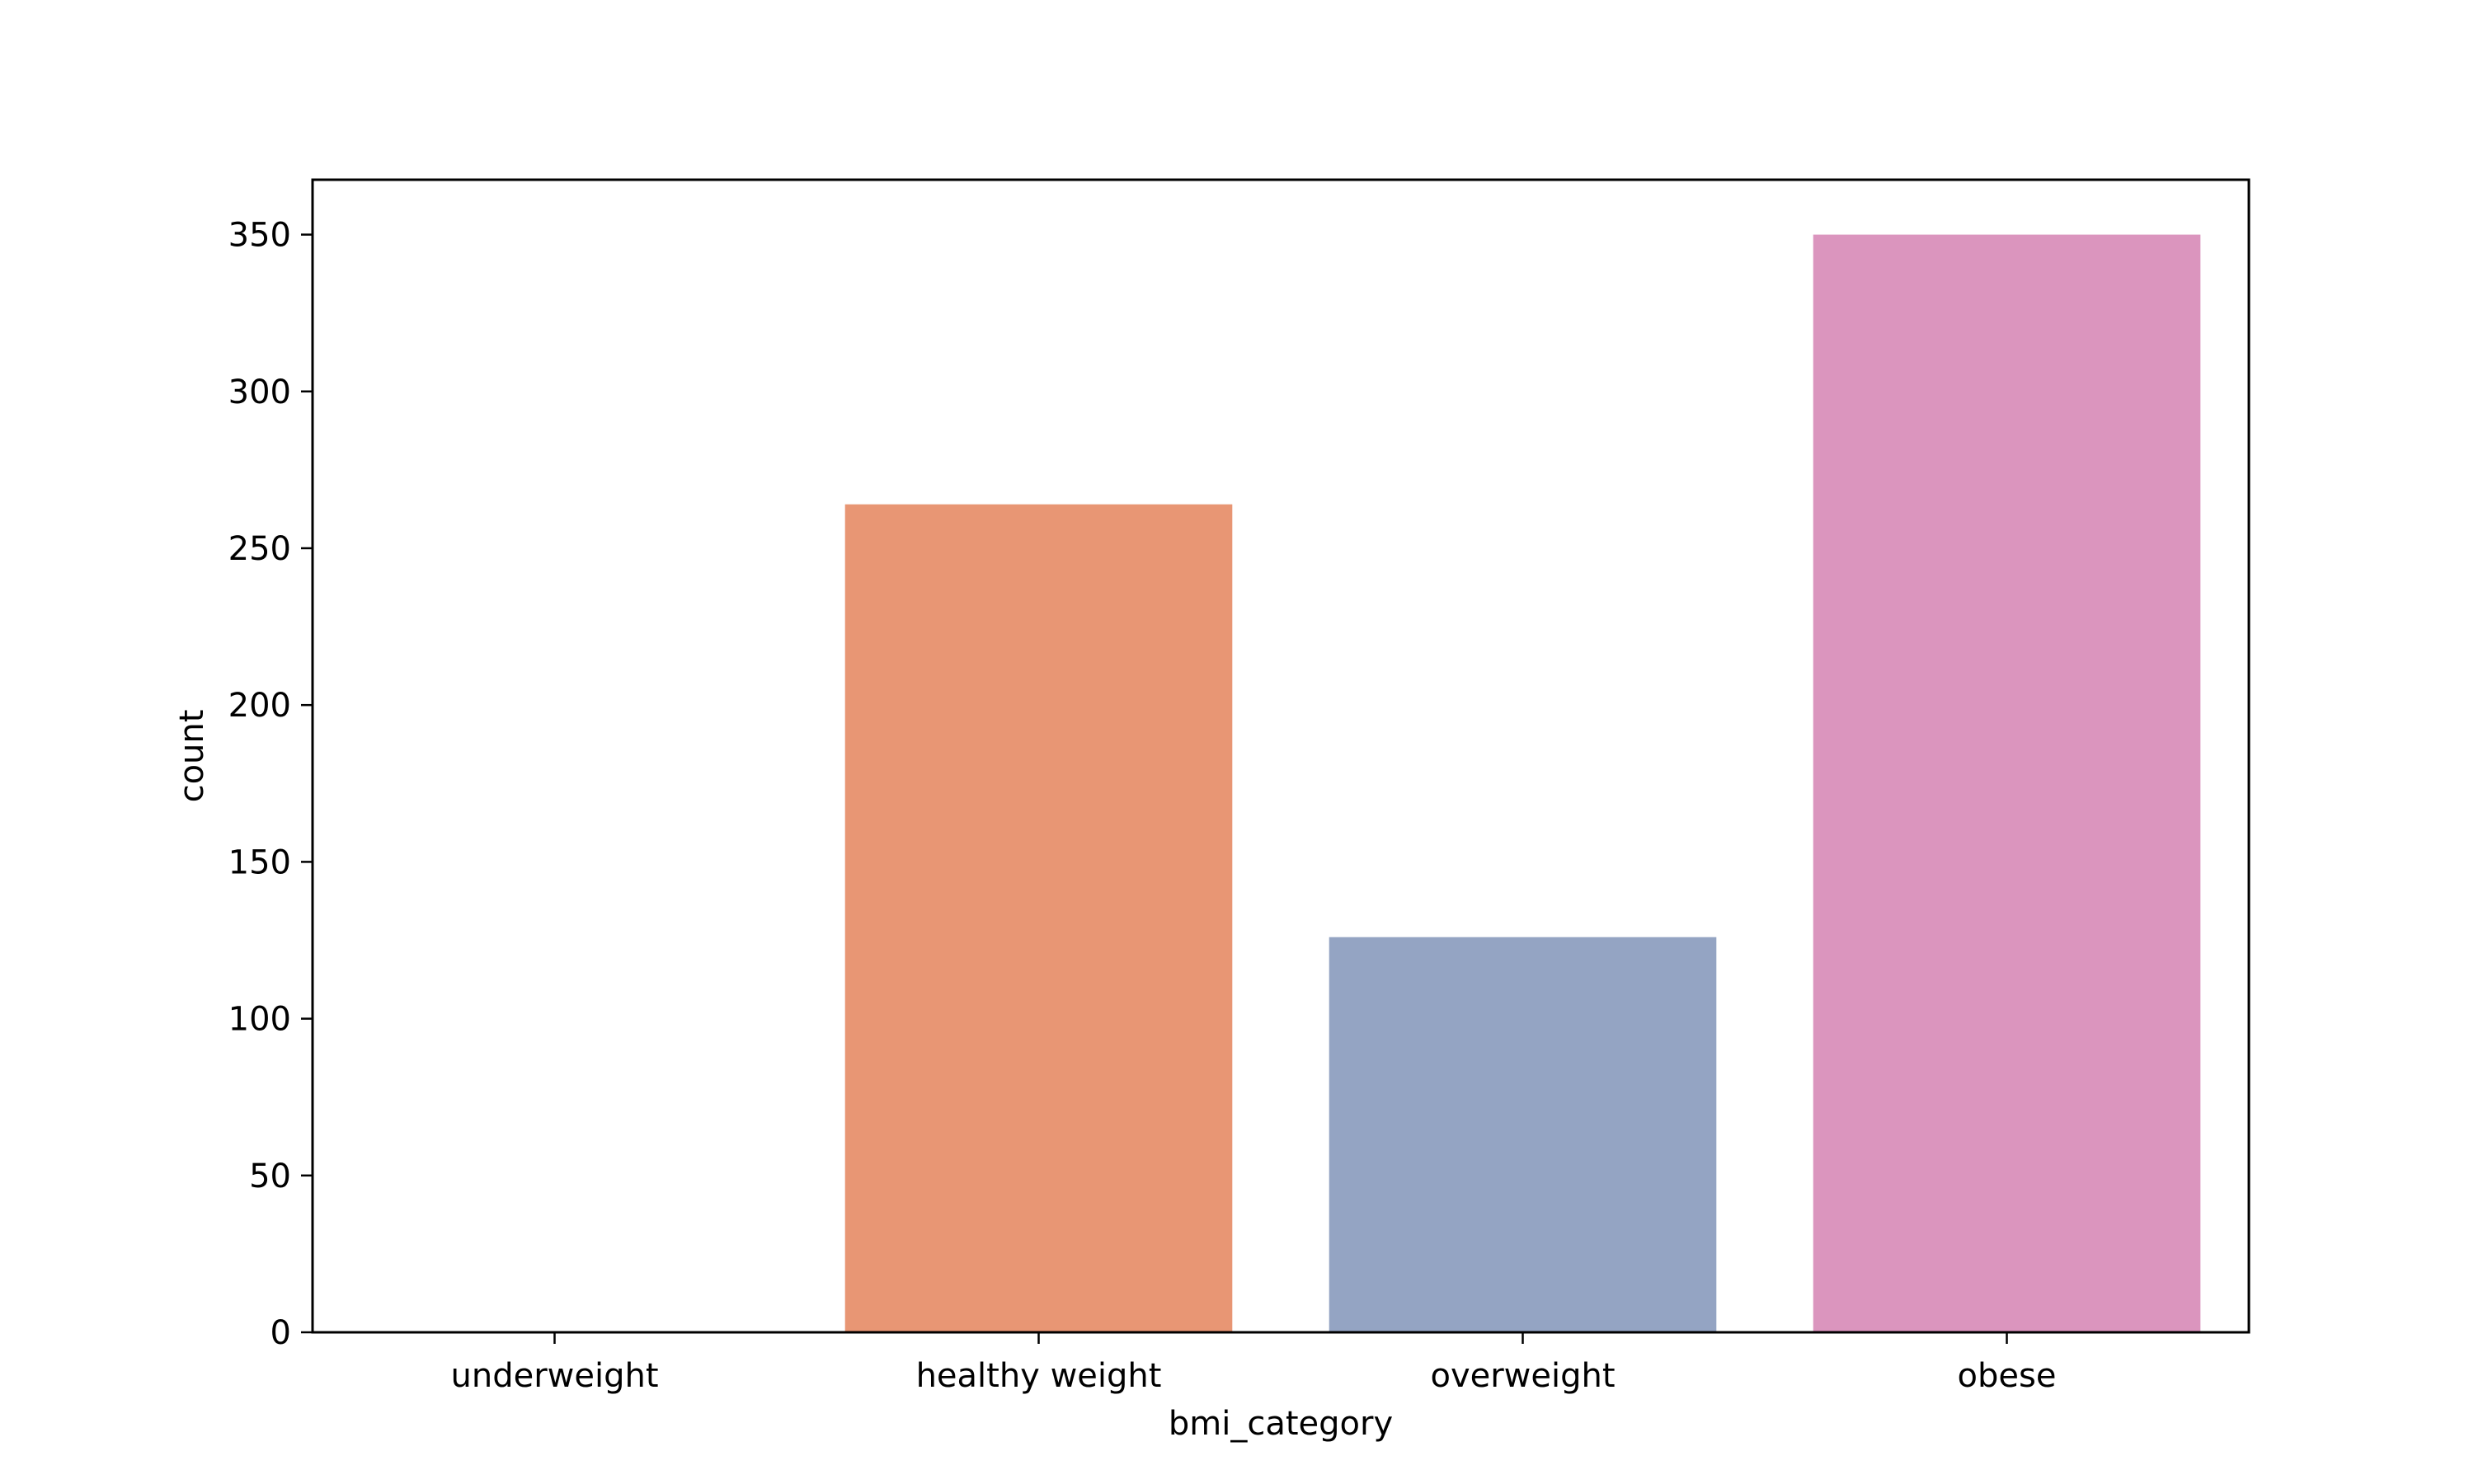  What do you see at coordinates (259, 862) in the screenshot?
I see `y-tick-label: 150` at bounding box center [259, 862].